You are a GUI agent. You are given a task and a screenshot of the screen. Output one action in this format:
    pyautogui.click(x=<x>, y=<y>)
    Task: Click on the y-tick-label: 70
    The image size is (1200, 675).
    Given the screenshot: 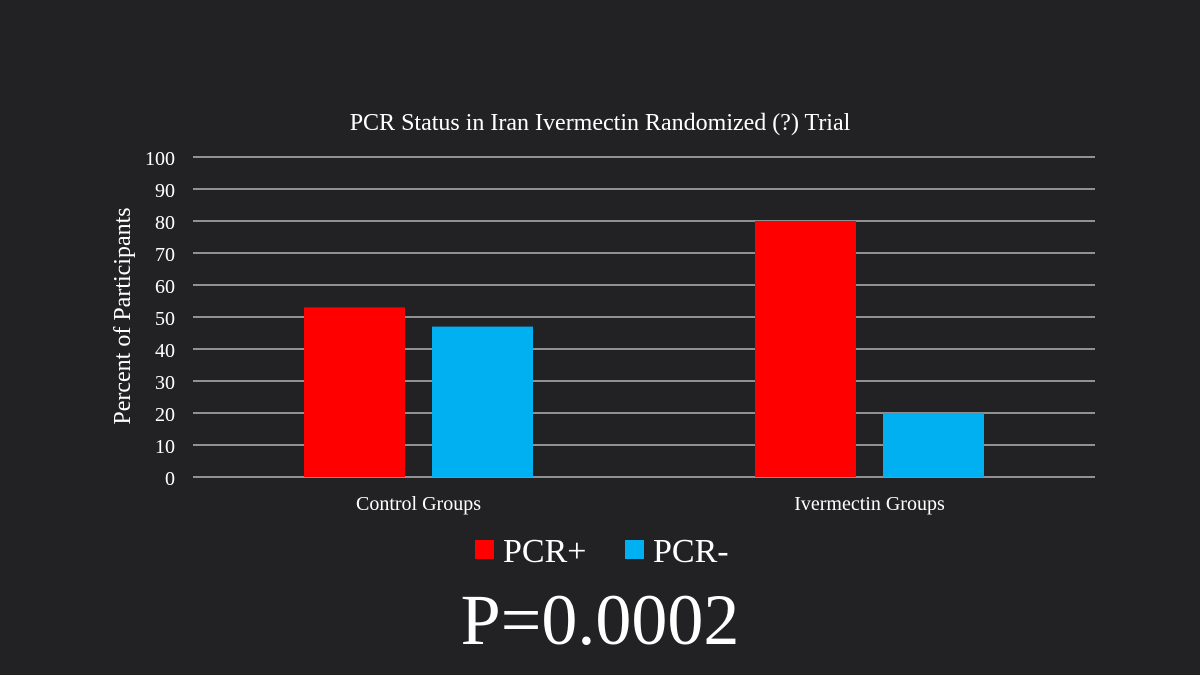 What is the action you would take?
    pyautogui.click(x=165, y=255)
    